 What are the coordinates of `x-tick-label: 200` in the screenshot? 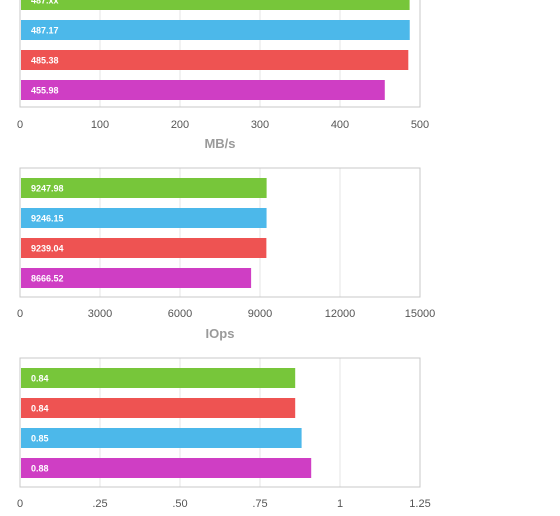 It's located at (180, 125).